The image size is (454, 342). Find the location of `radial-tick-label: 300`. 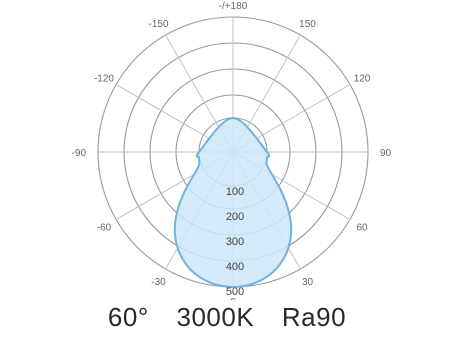

radial-tick-label: 300 is located at coordinates (235, 242).